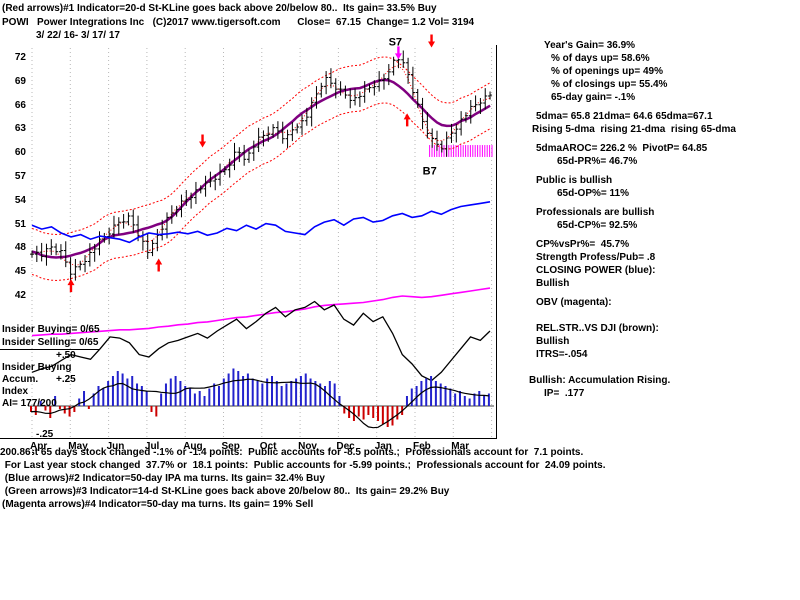  I want to click on y-axis-label: 51, so click(20, 224).